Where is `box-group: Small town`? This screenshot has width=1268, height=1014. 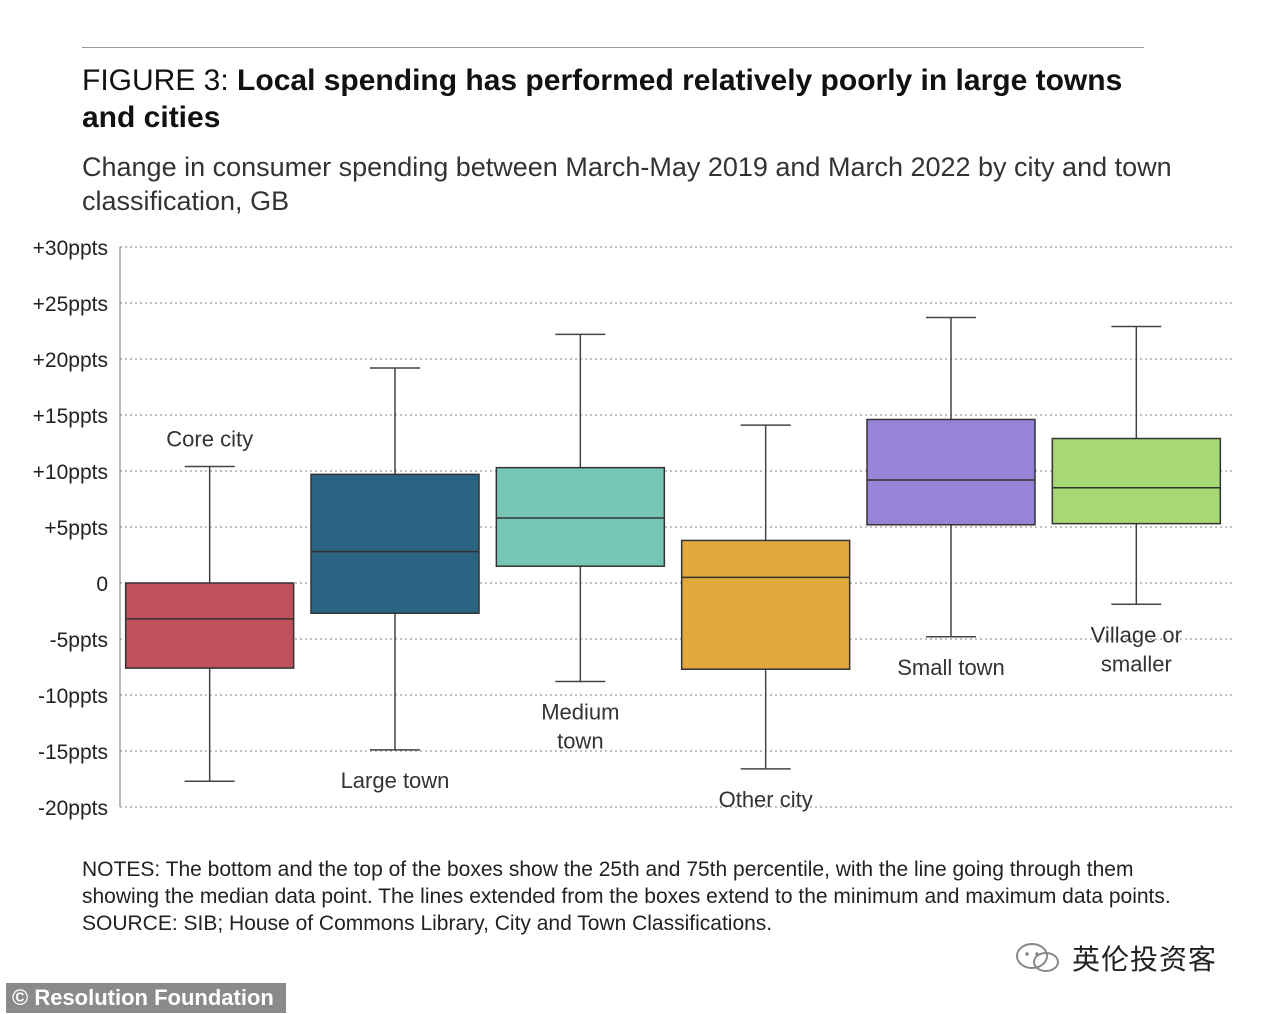 box-group: Small town is located at coordinates (951, 498).